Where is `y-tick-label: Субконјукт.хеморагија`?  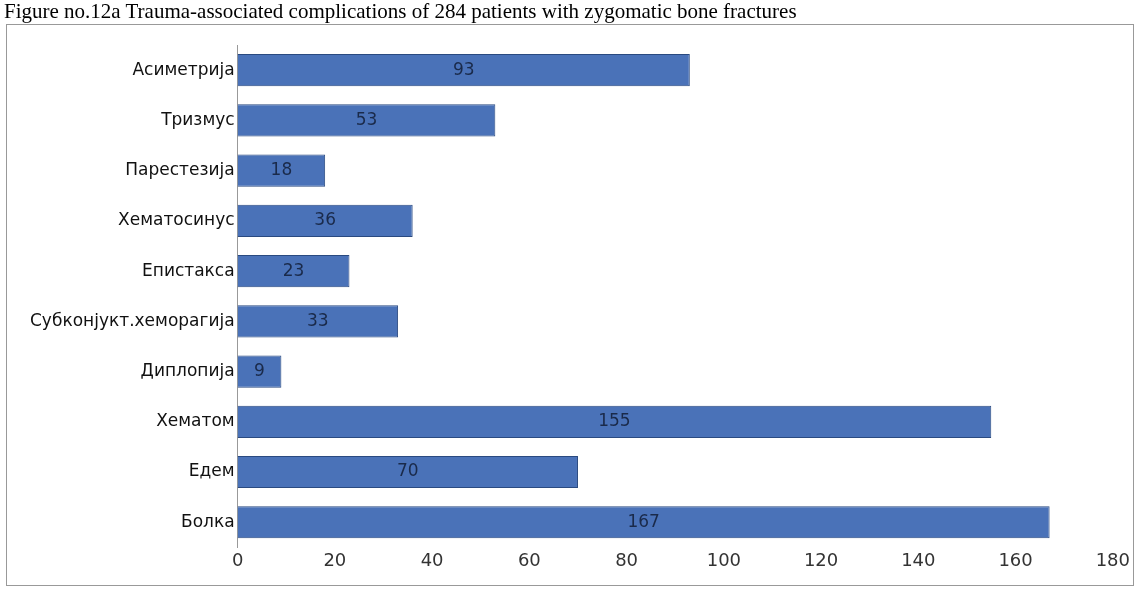
y-tick-label: Субконјукт.хеморагија is located at coordinates (132, 319).